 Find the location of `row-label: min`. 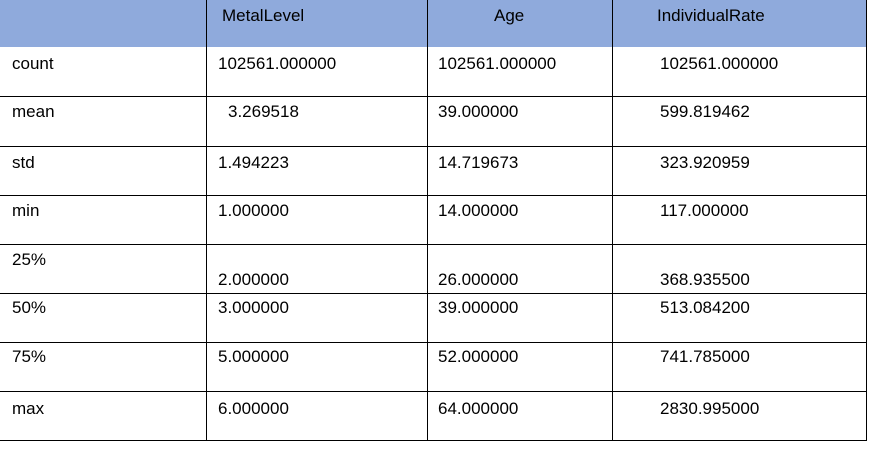

row-label: min is located at coordinates (26, 210).